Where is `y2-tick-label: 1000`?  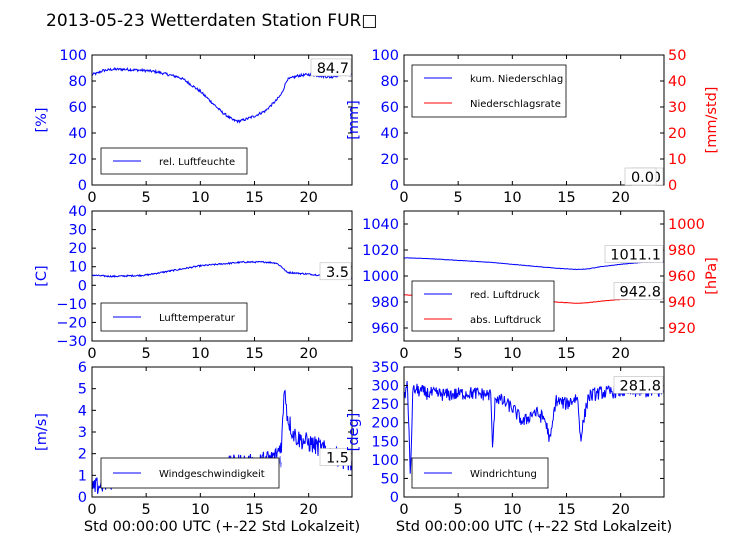 y2-tick-label: 1000 is located at coordinates (686, 225).